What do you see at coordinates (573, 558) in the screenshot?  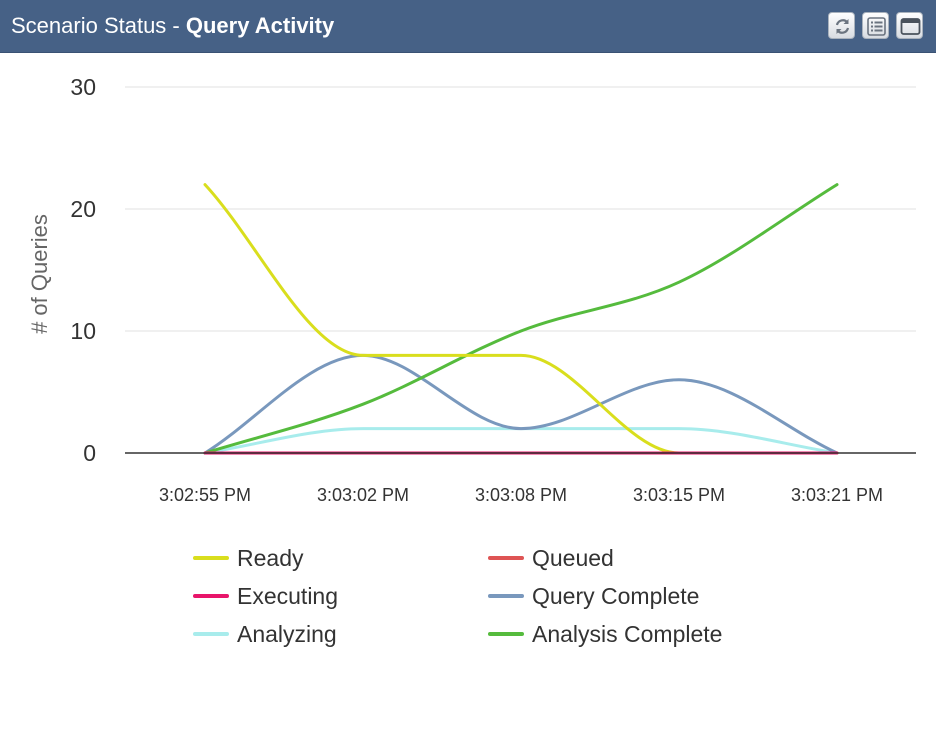 I see `legend-label-queued: Queued` at bounding box center [573, 558].